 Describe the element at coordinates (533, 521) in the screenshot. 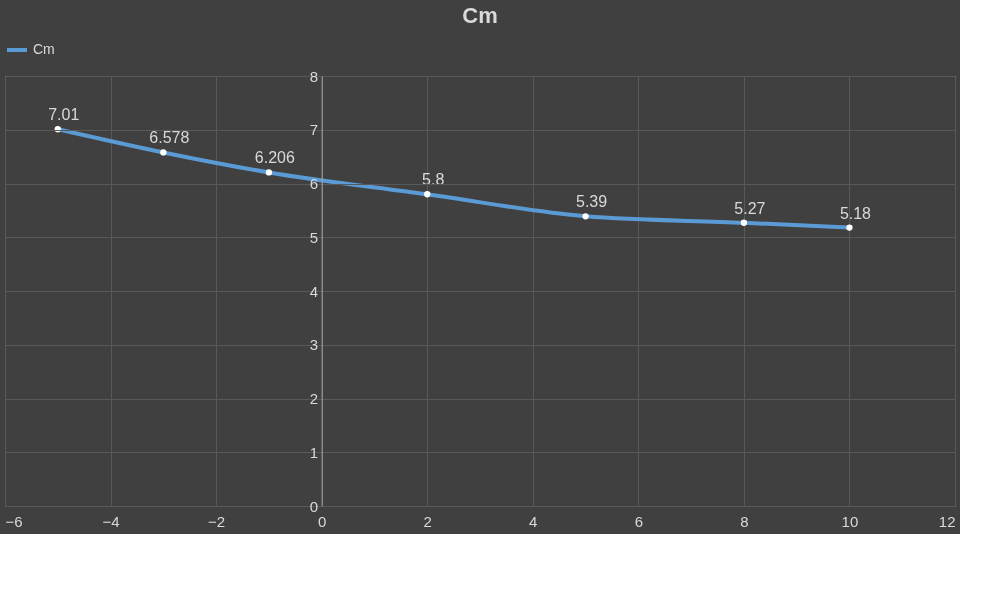

I see `x-tick-label: 4` at that location.